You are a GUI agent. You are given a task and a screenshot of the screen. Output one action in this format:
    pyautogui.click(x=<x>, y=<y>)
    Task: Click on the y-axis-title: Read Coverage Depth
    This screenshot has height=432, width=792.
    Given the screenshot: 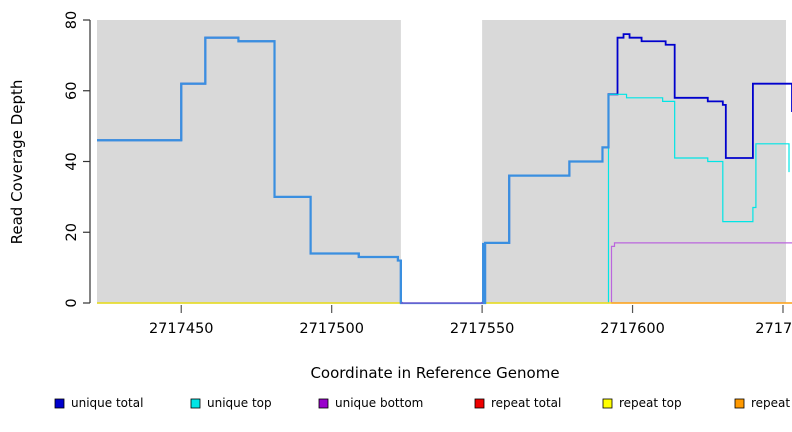 What is the action you would take?
    pyautogui.click(x=17, y=162)
    